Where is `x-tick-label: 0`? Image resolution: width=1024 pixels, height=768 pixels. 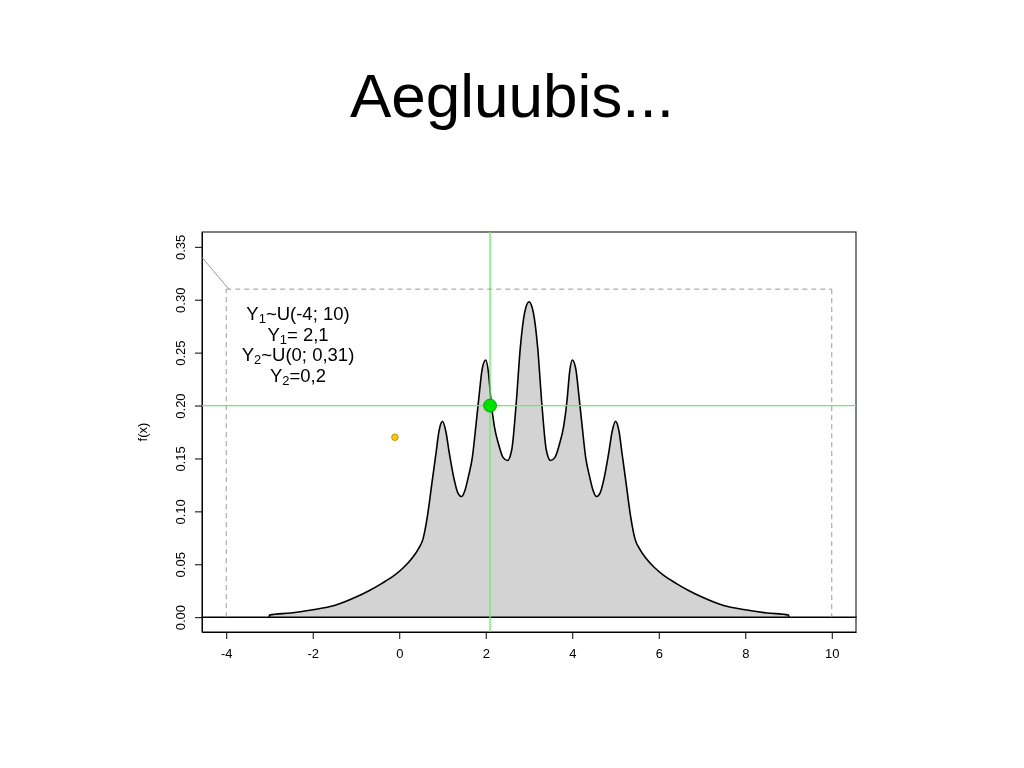 x-tick-label: 0 is located at coordinates (400, 654).